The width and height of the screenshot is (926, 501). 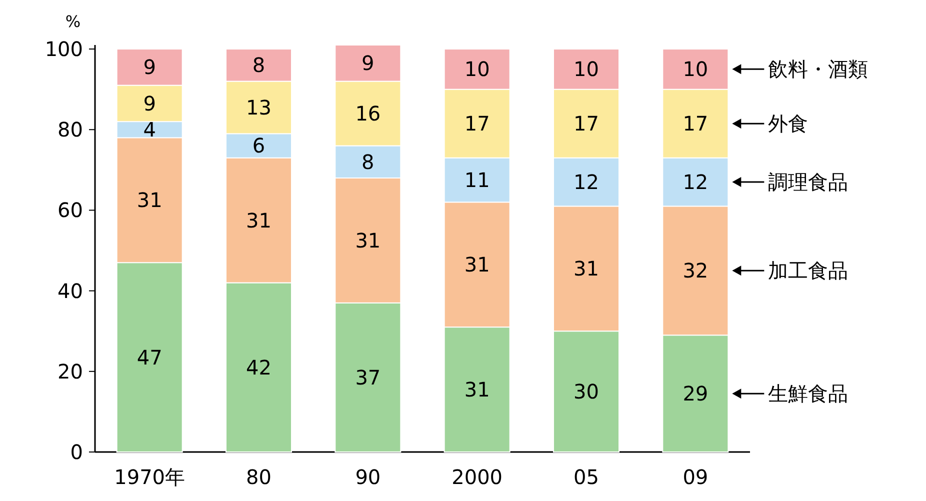 What do you see at coordinates (586, 392) in the screenshot?
I see `data-label: 30` at bounding box center [586, 392].